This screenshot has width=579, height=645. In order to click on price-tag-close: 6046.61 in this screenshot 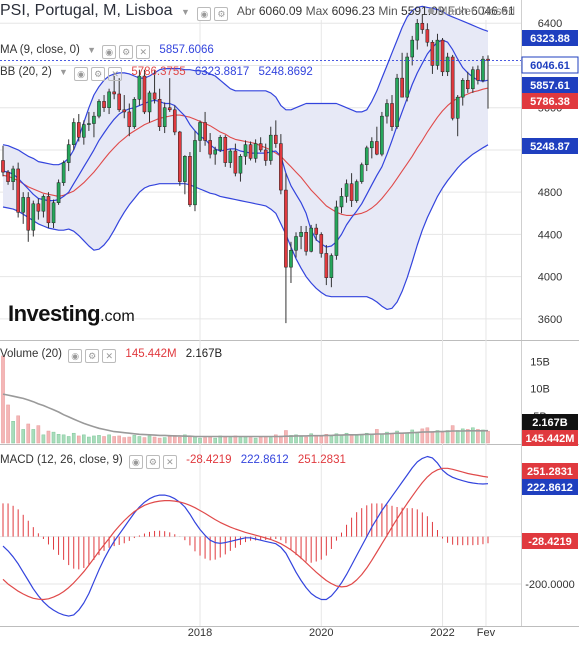, I will do `click(550, 66)`.